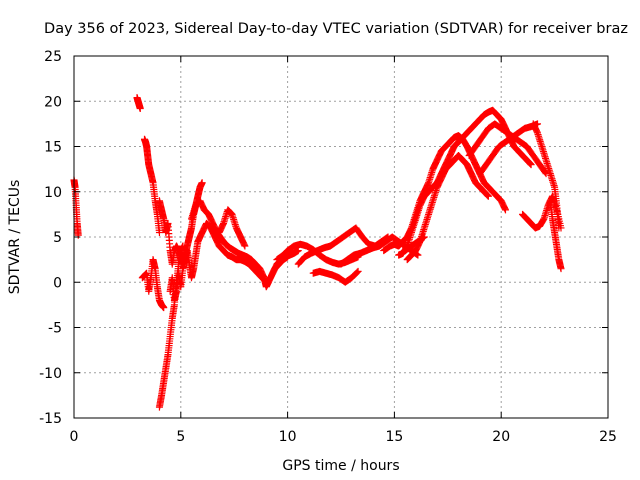 The height and width of the screenshot is (480, 640). I want to click on y-tick-label: -15, so click(50, 419).